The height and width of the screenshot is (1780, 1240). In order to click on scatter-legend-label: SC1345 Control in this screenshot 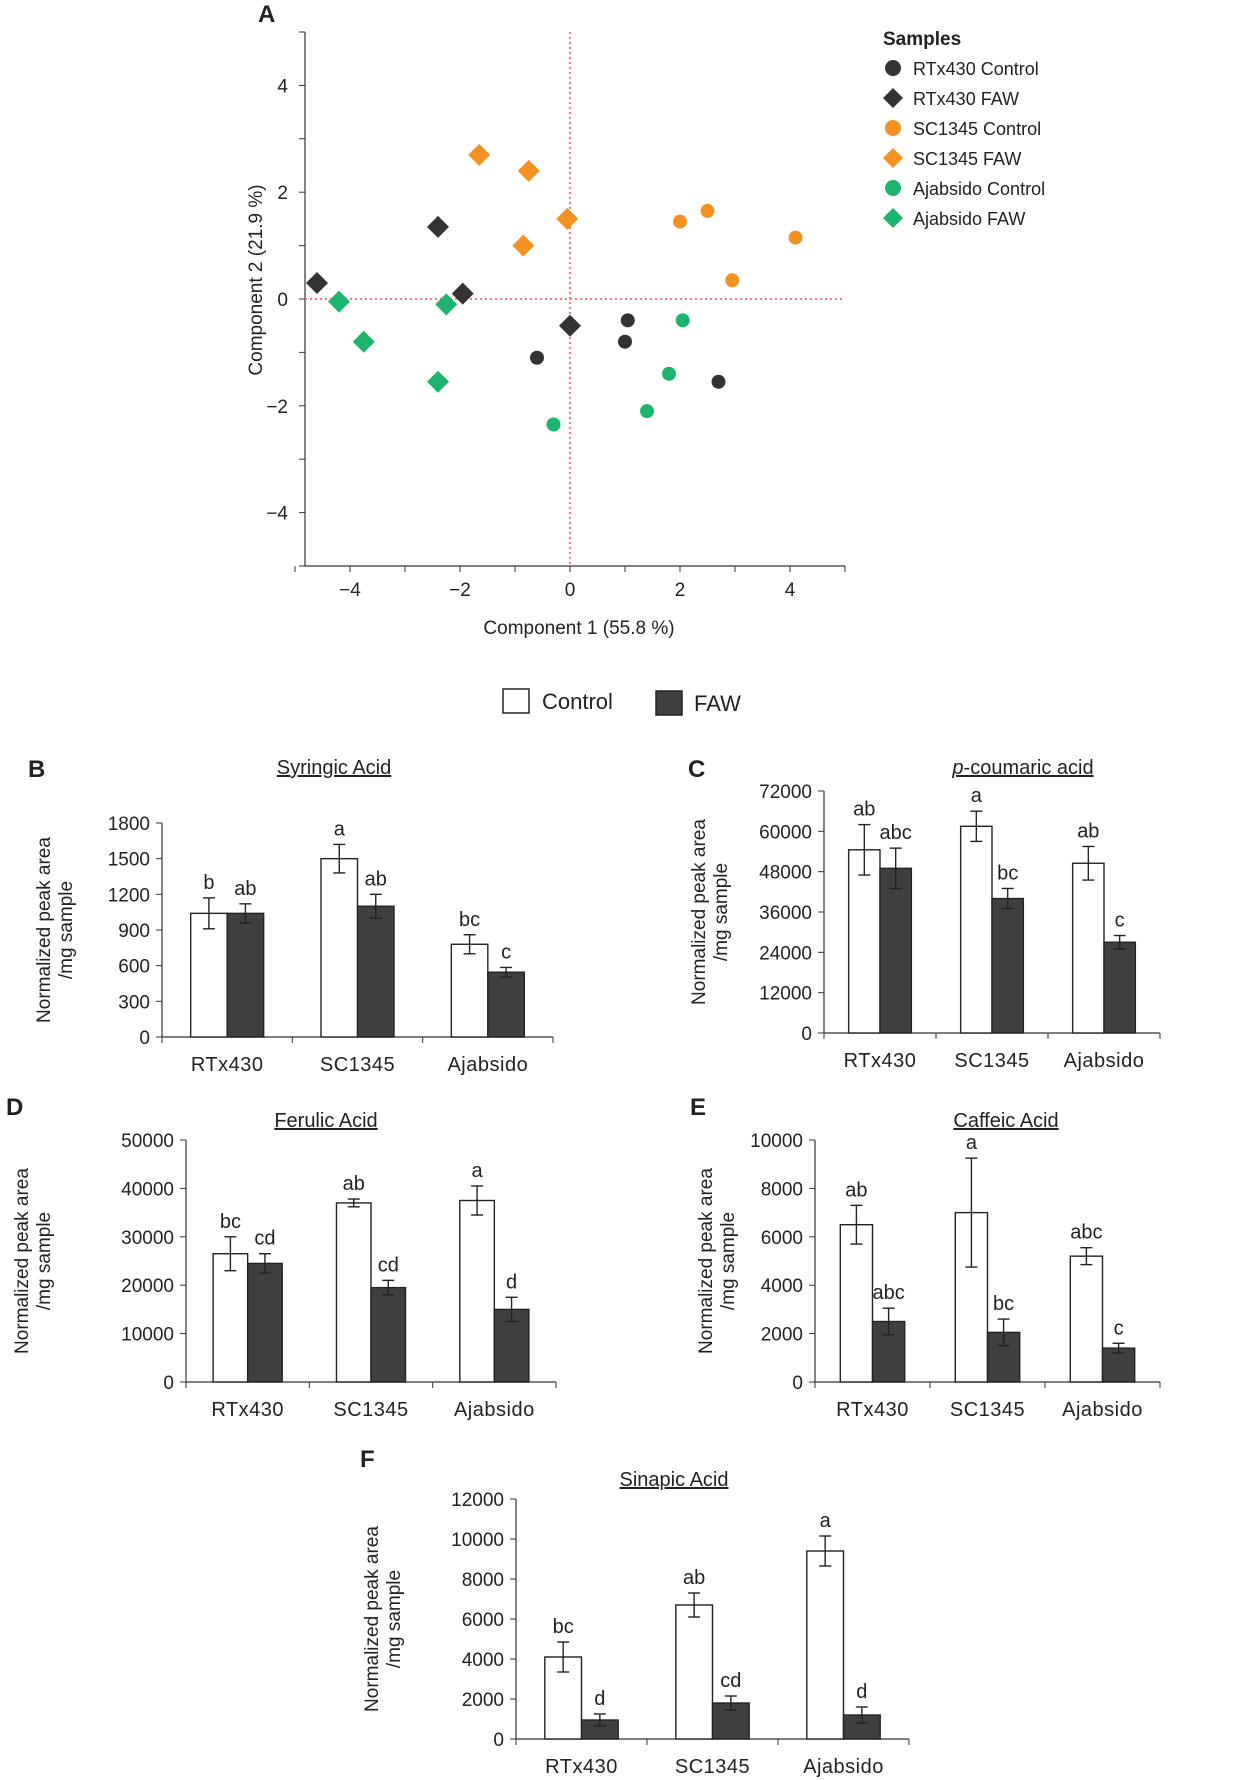, I will do `click(977, 129)`.